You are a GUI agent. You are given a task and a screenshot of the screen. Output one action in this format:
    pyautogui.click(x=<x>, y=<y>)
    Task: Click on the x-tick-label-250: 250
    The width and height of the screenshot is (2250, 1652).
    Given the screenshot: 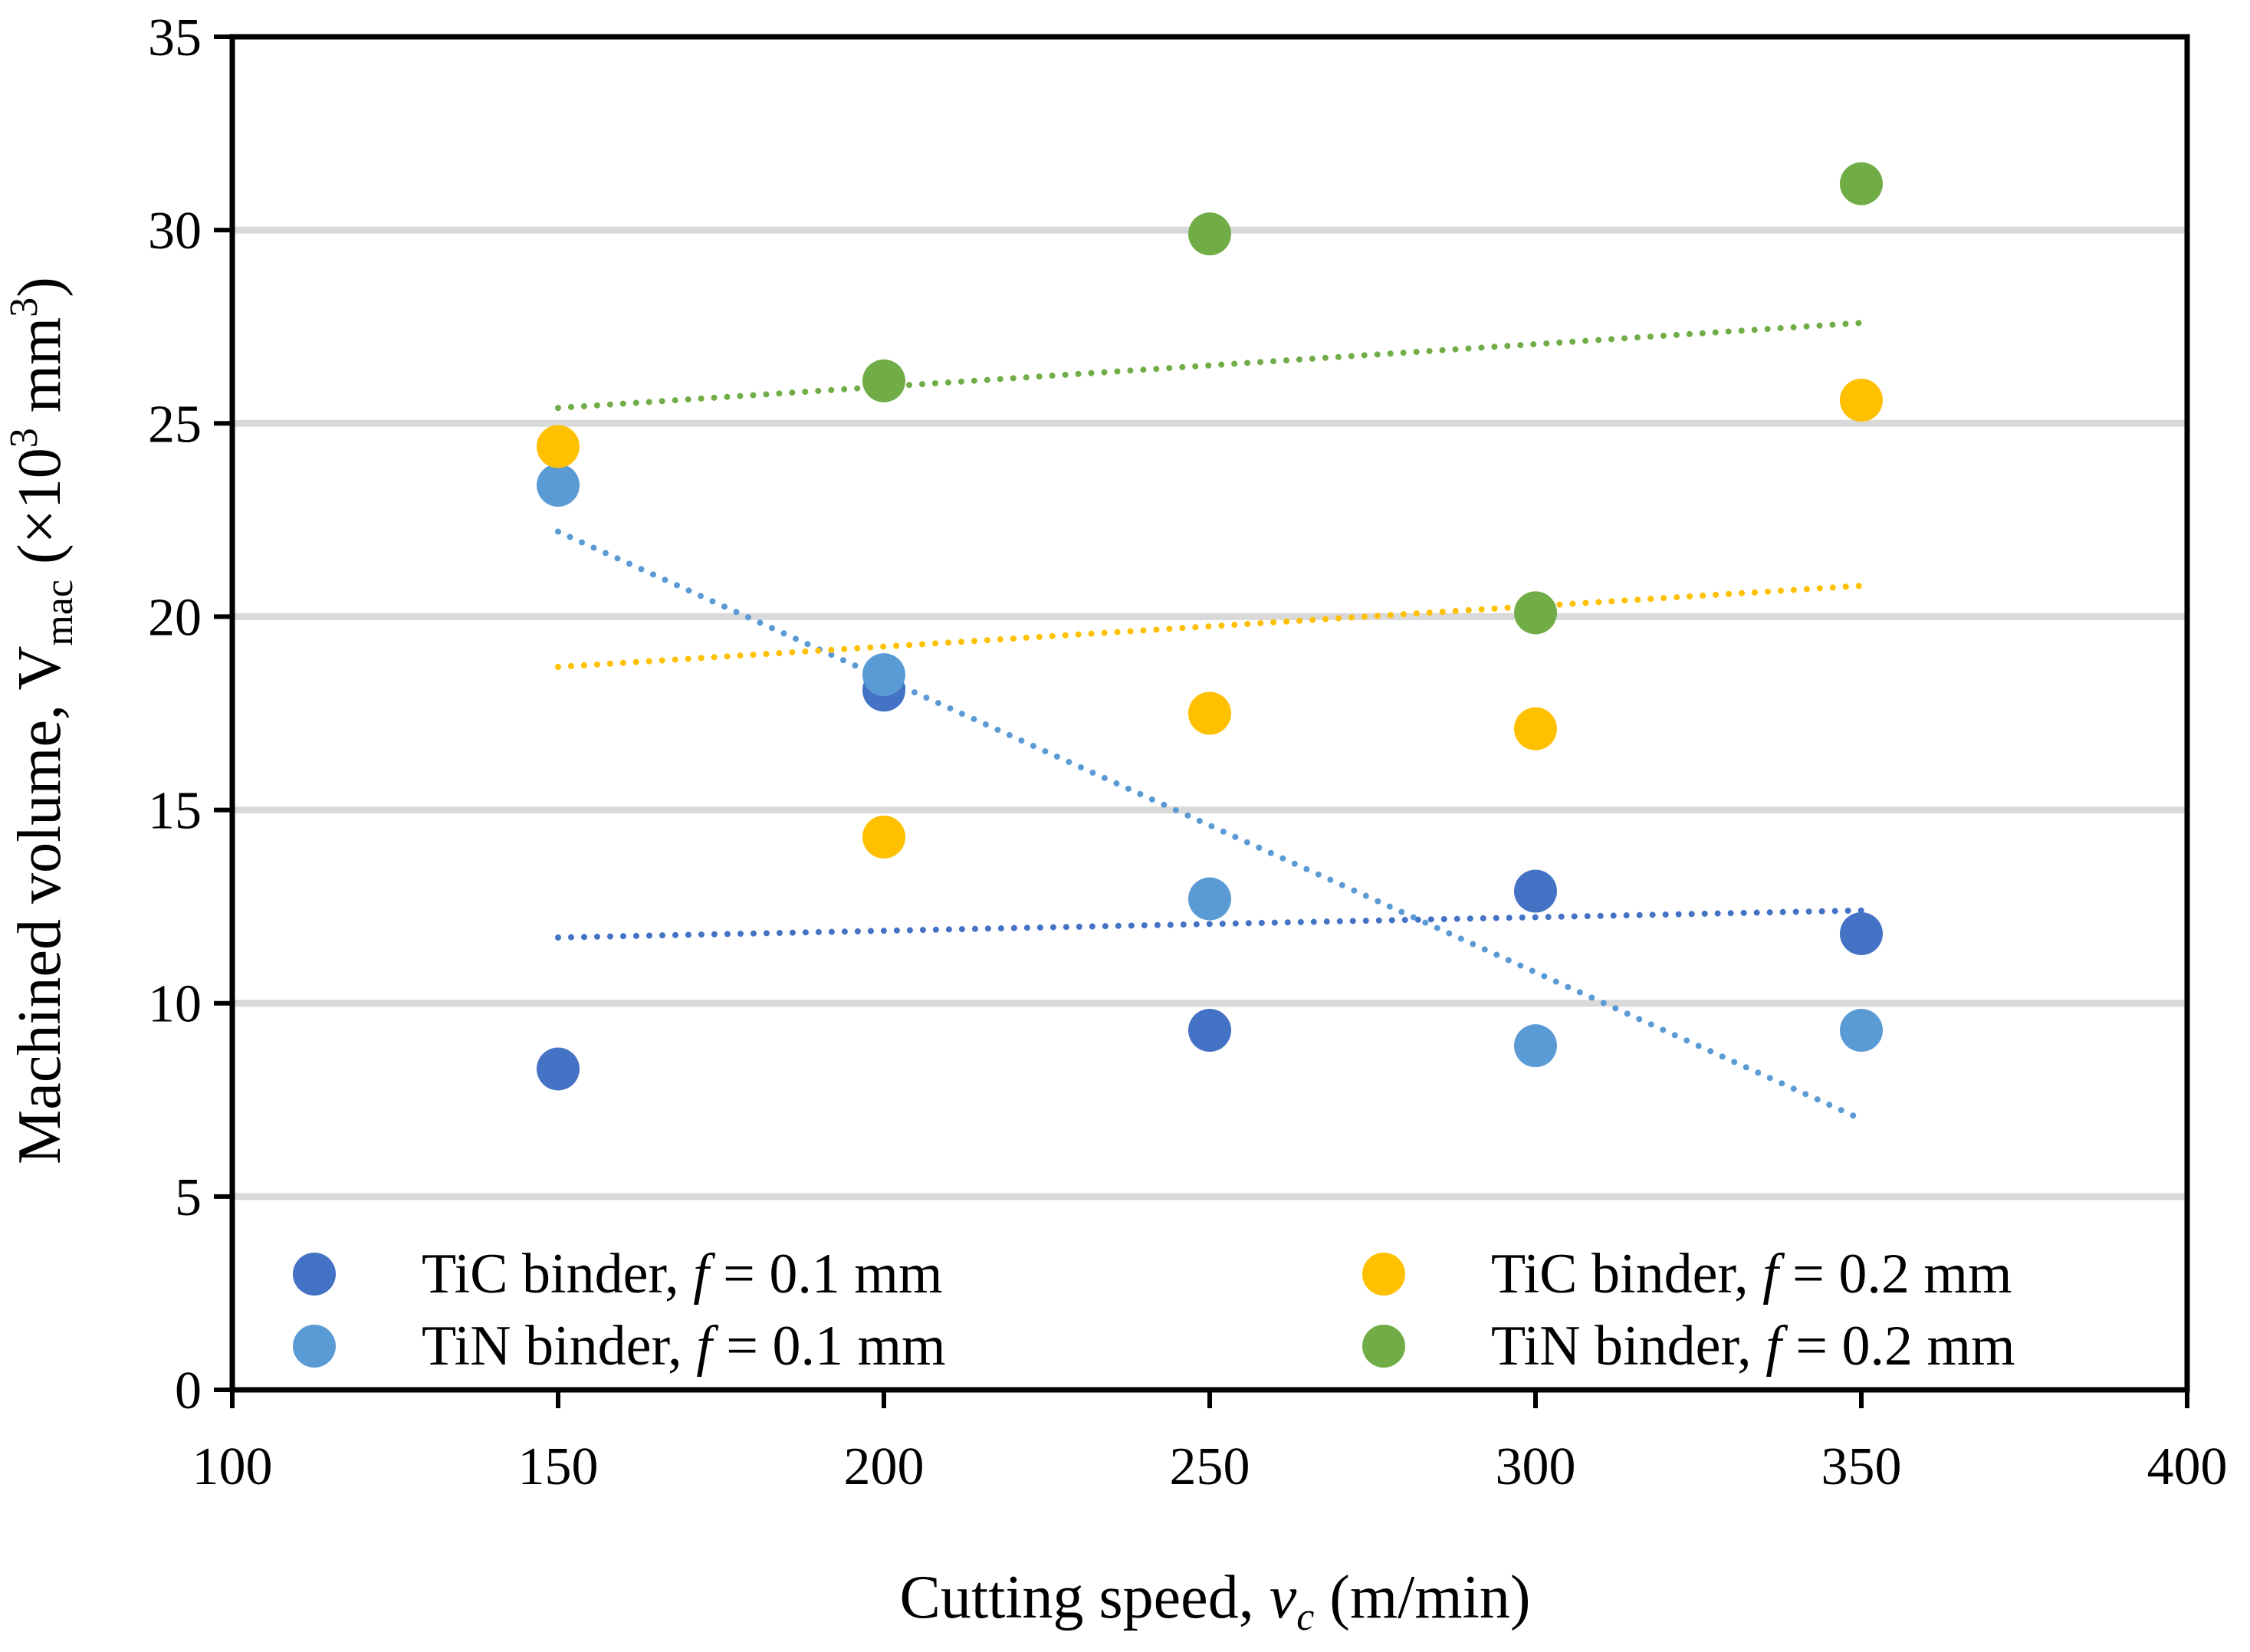 What is the action you would take?
    pyautogui.click(x=1210, y=1466)
    